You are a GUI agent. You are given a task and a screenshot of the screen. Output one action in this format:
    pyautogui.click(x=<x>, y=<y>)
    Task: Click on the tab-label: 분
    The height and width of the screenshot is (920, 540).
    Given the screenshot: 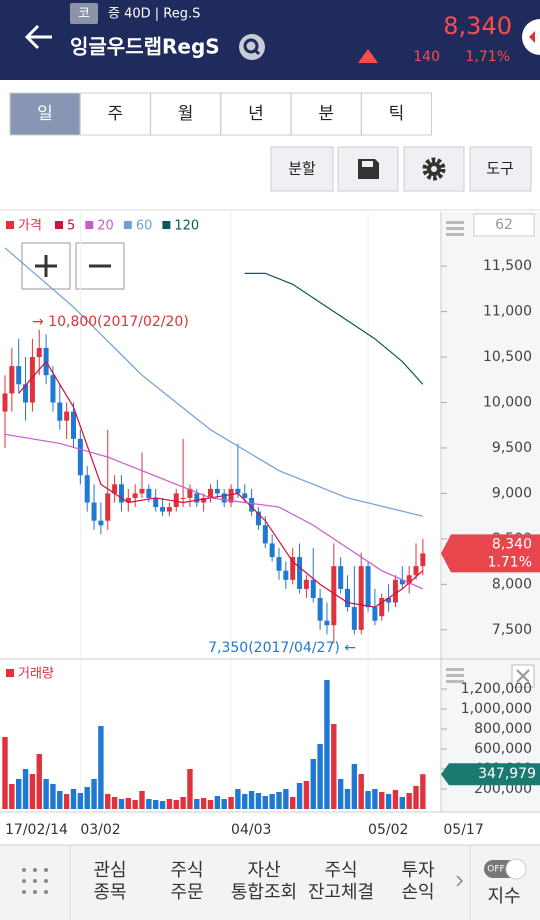 What is the action you would take?
    pyautogui.click(x=326, y=114)
    